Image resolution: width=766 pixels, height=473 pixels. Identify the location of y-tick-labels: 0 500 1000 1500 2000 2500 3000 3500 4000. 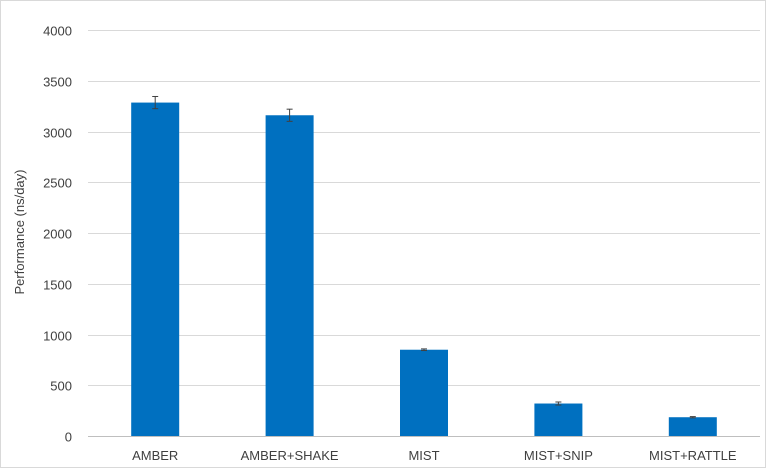
(57, 234).